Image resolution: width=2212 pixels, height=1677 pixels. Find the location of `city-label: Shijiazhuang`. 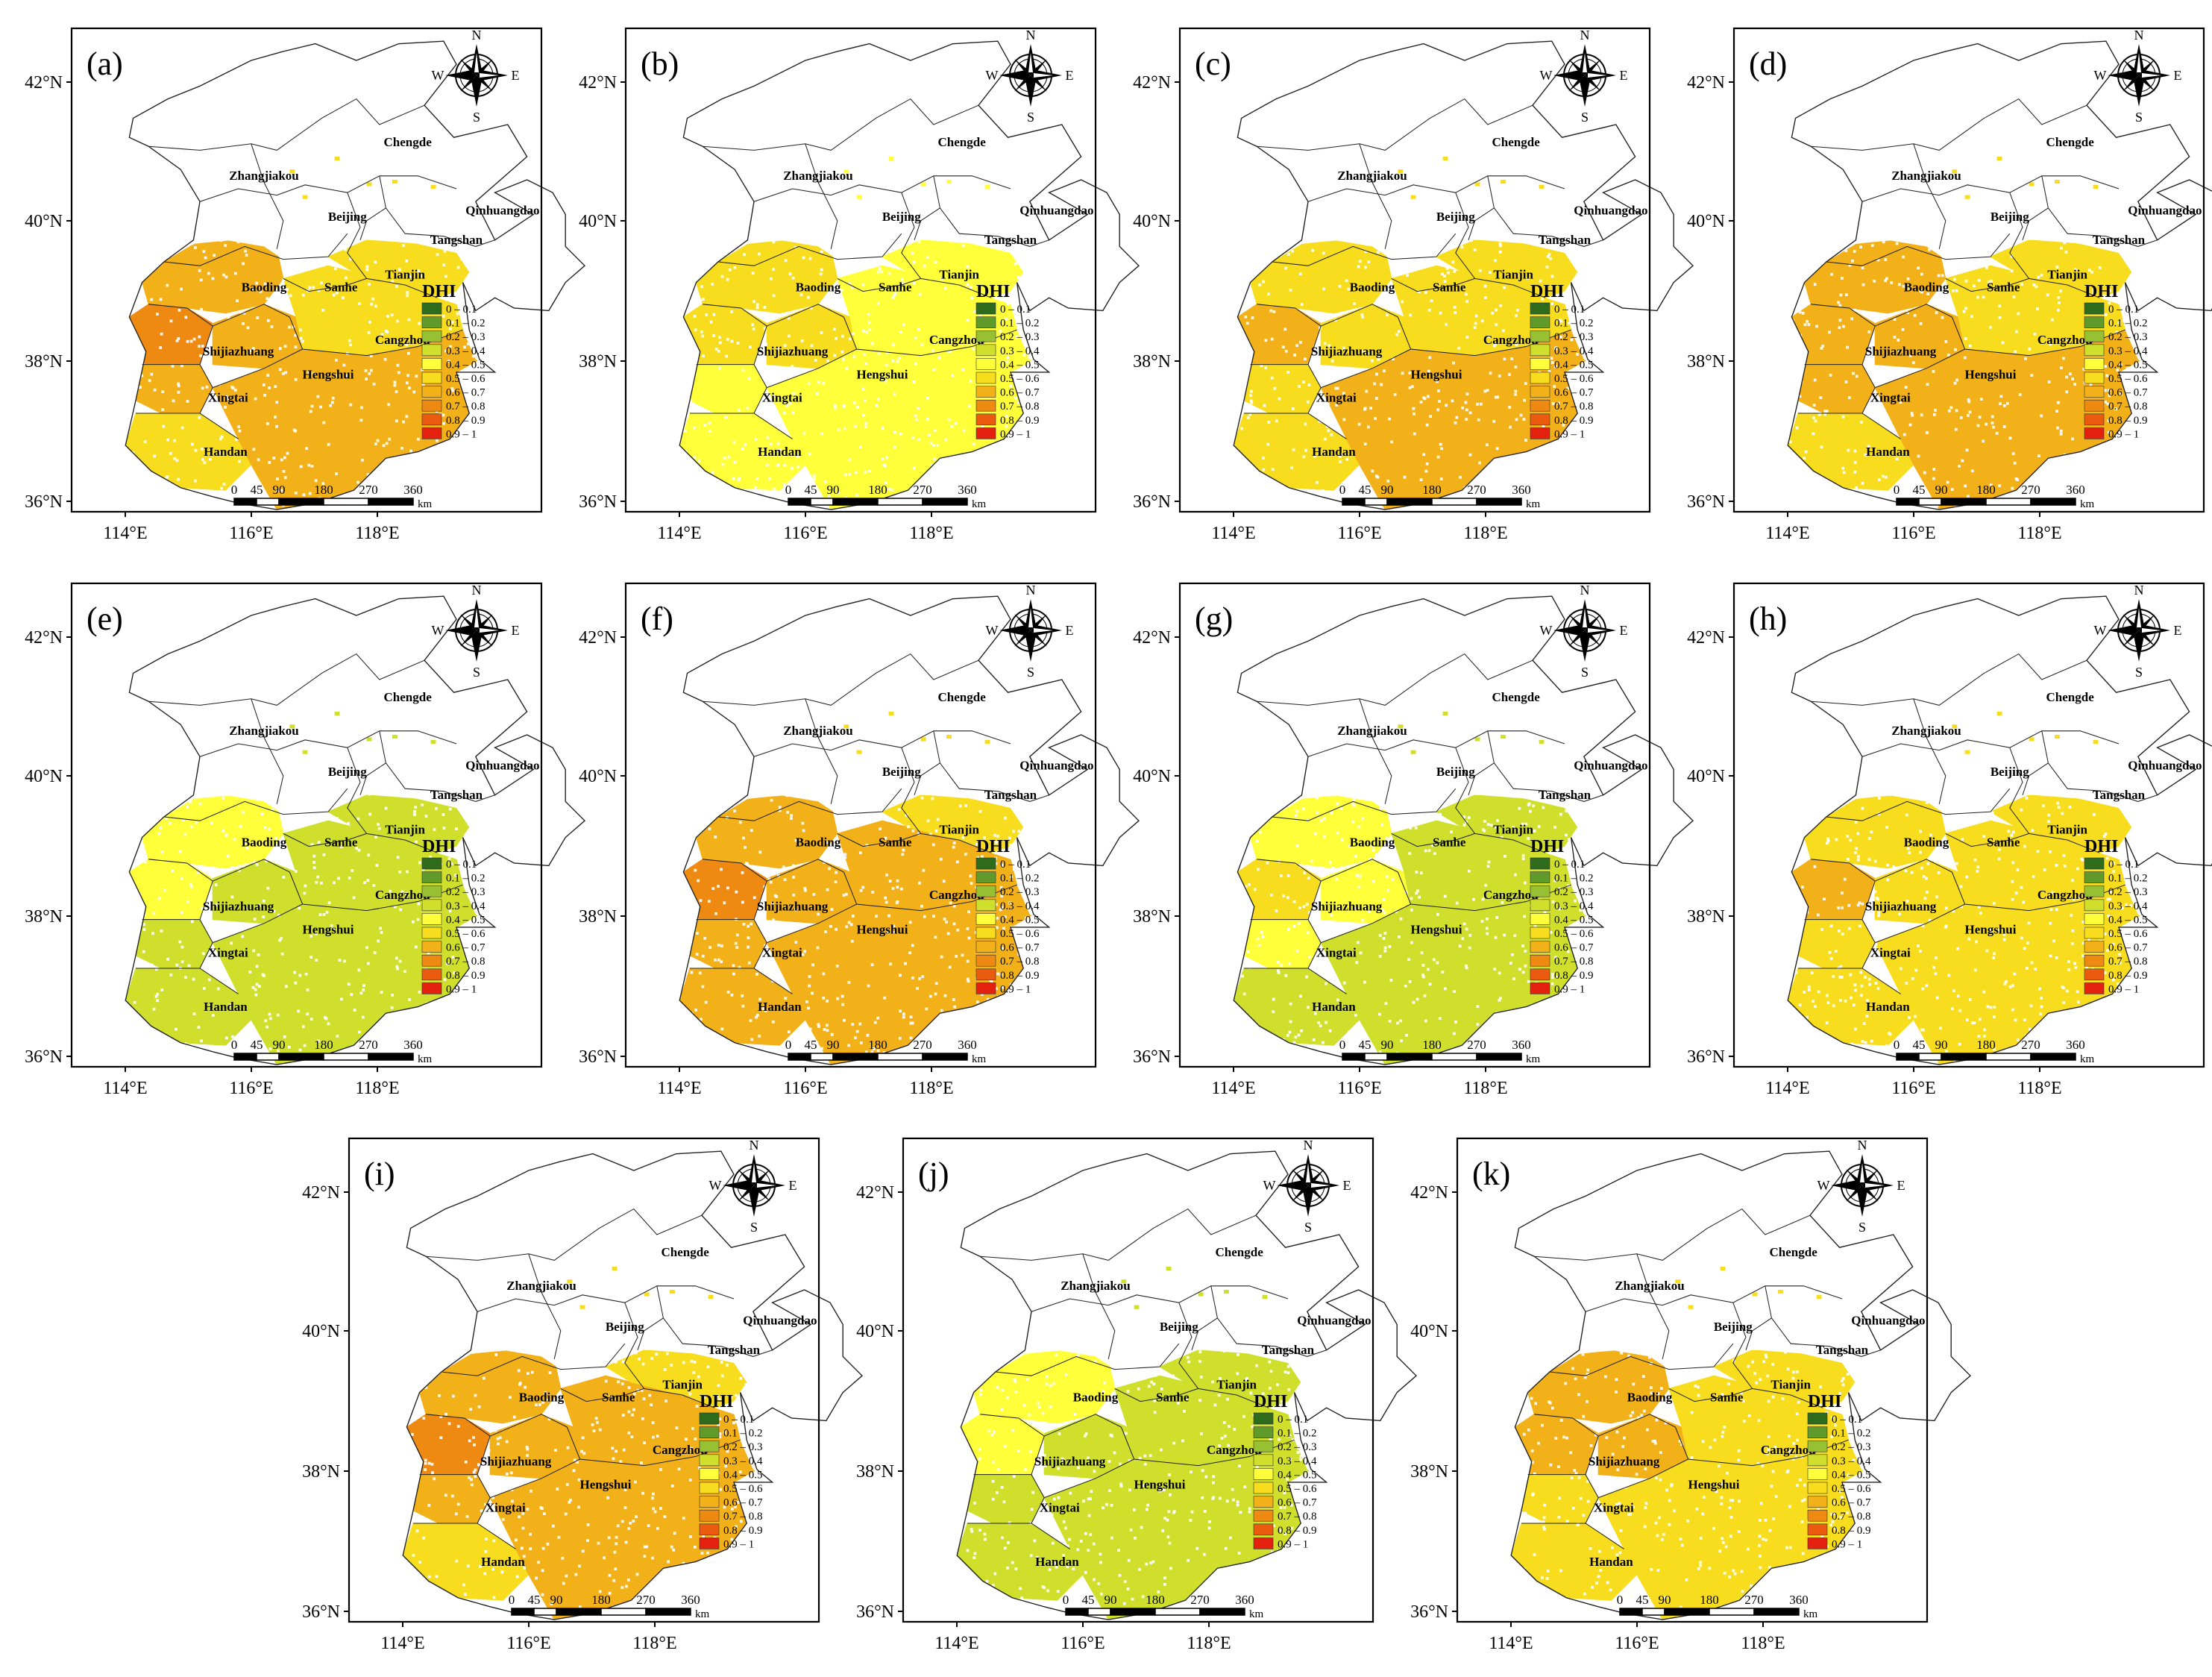

city-label: Shijiazhuang is located at coordinates (238, 352).